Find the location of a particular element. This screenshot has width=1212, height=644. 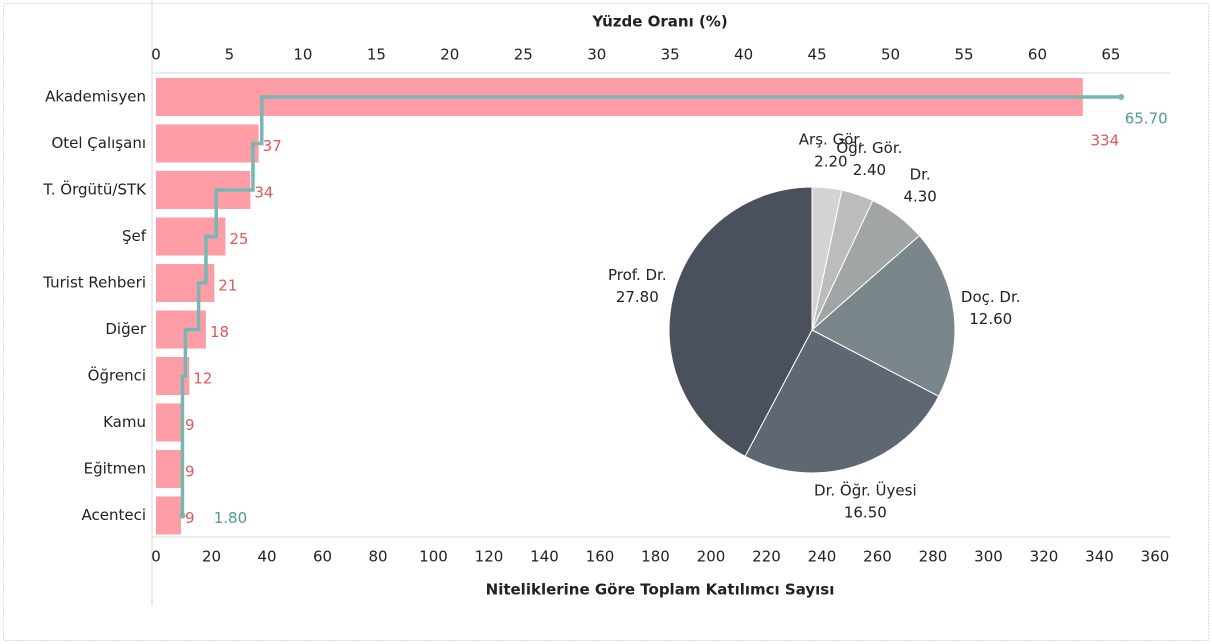

bar-value-label: 34 is located at coordinates (263, 193).